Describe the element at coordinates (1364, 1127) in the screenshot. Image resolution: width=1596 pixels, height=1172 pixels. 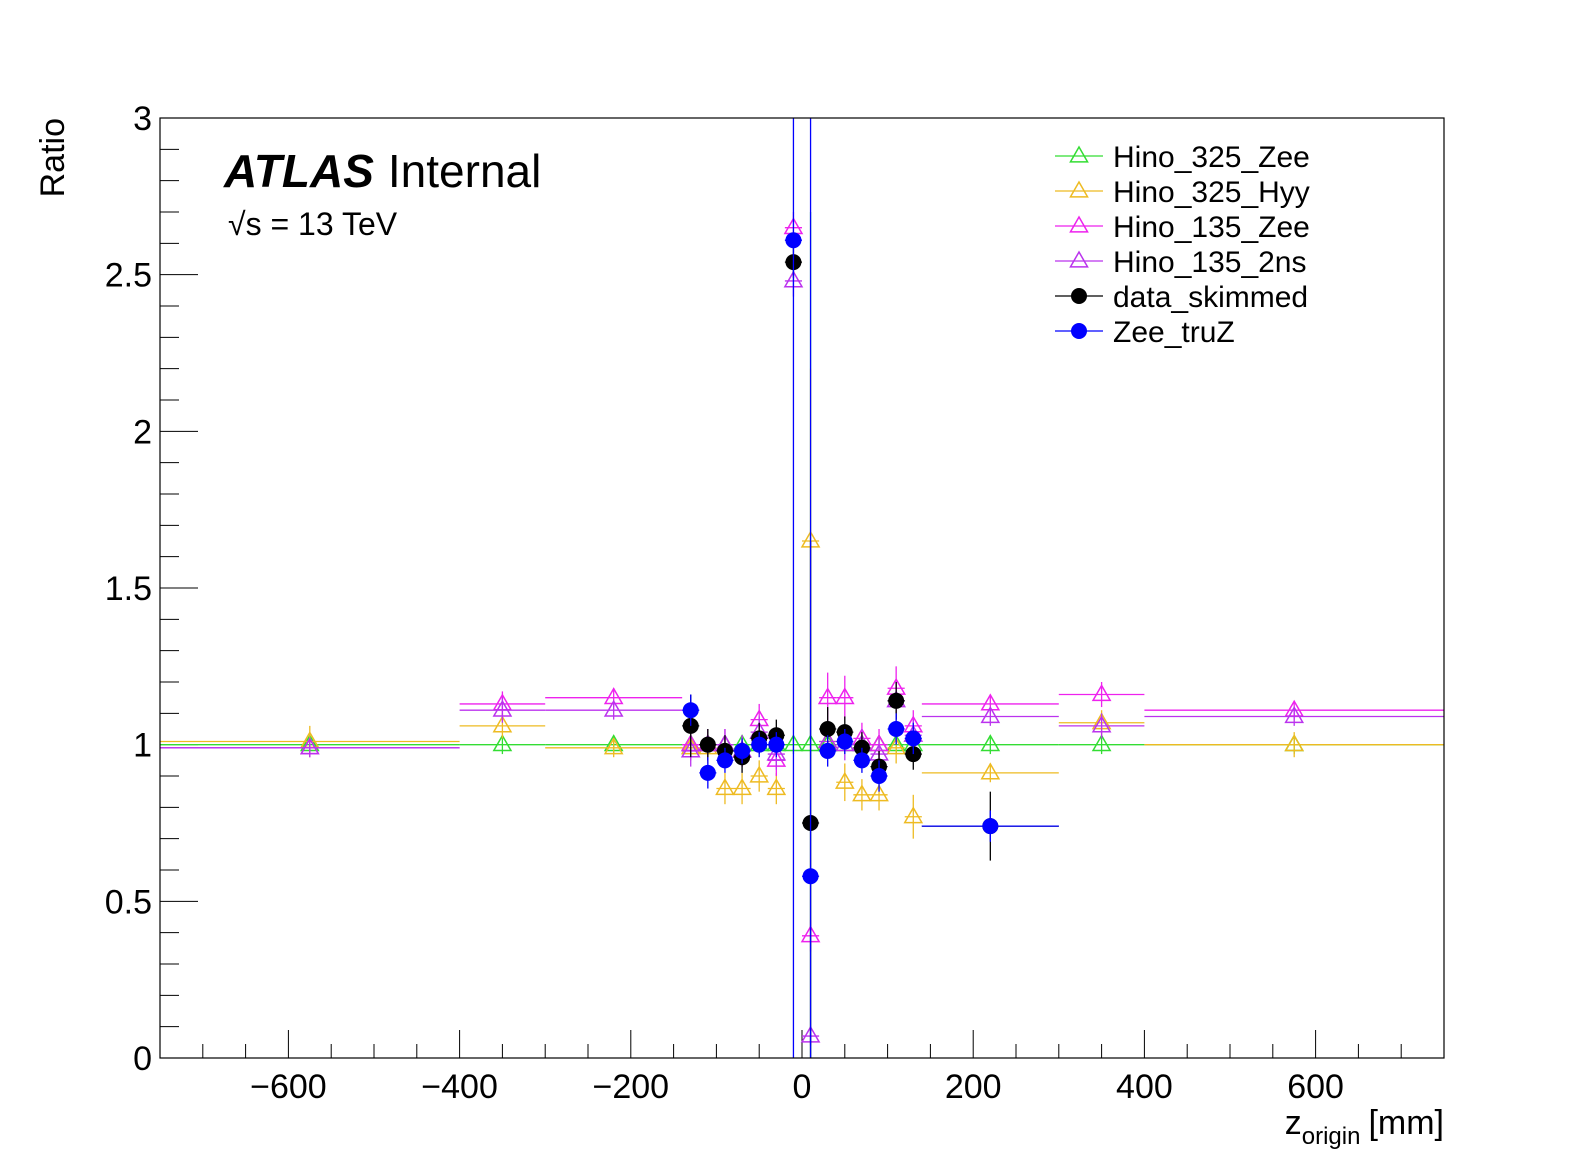
I see `x-axis-label: zorigin [mm]` at that location.